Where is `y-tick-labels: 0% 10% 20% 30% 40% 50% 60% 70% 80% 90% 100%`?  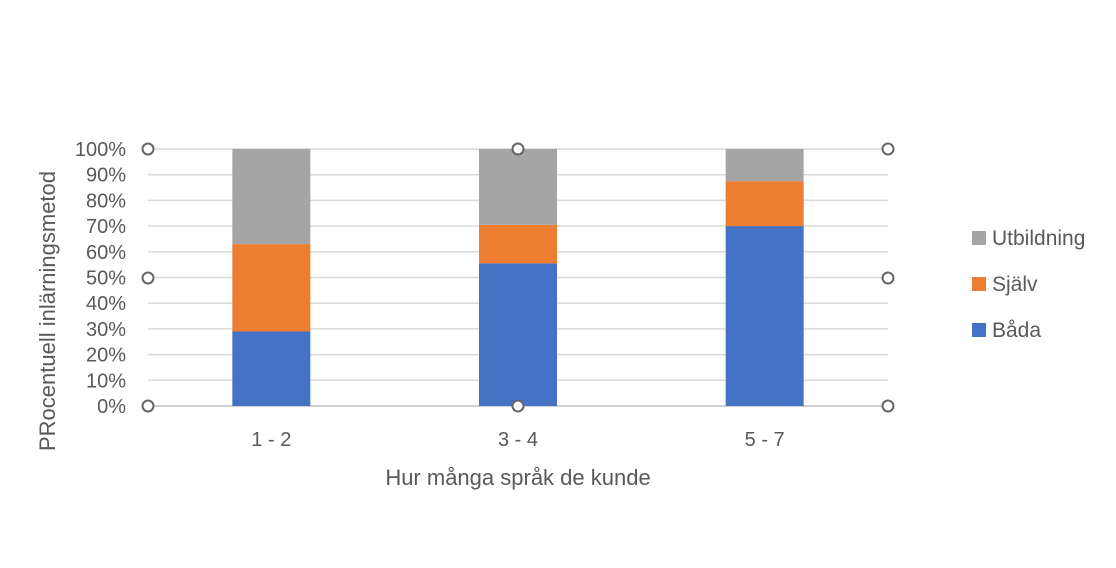 y-tick-labels: 0% 10% 20% 30% 40% 50% 60% 70% 80% 90% 100% is located at coordinates (100, 278).